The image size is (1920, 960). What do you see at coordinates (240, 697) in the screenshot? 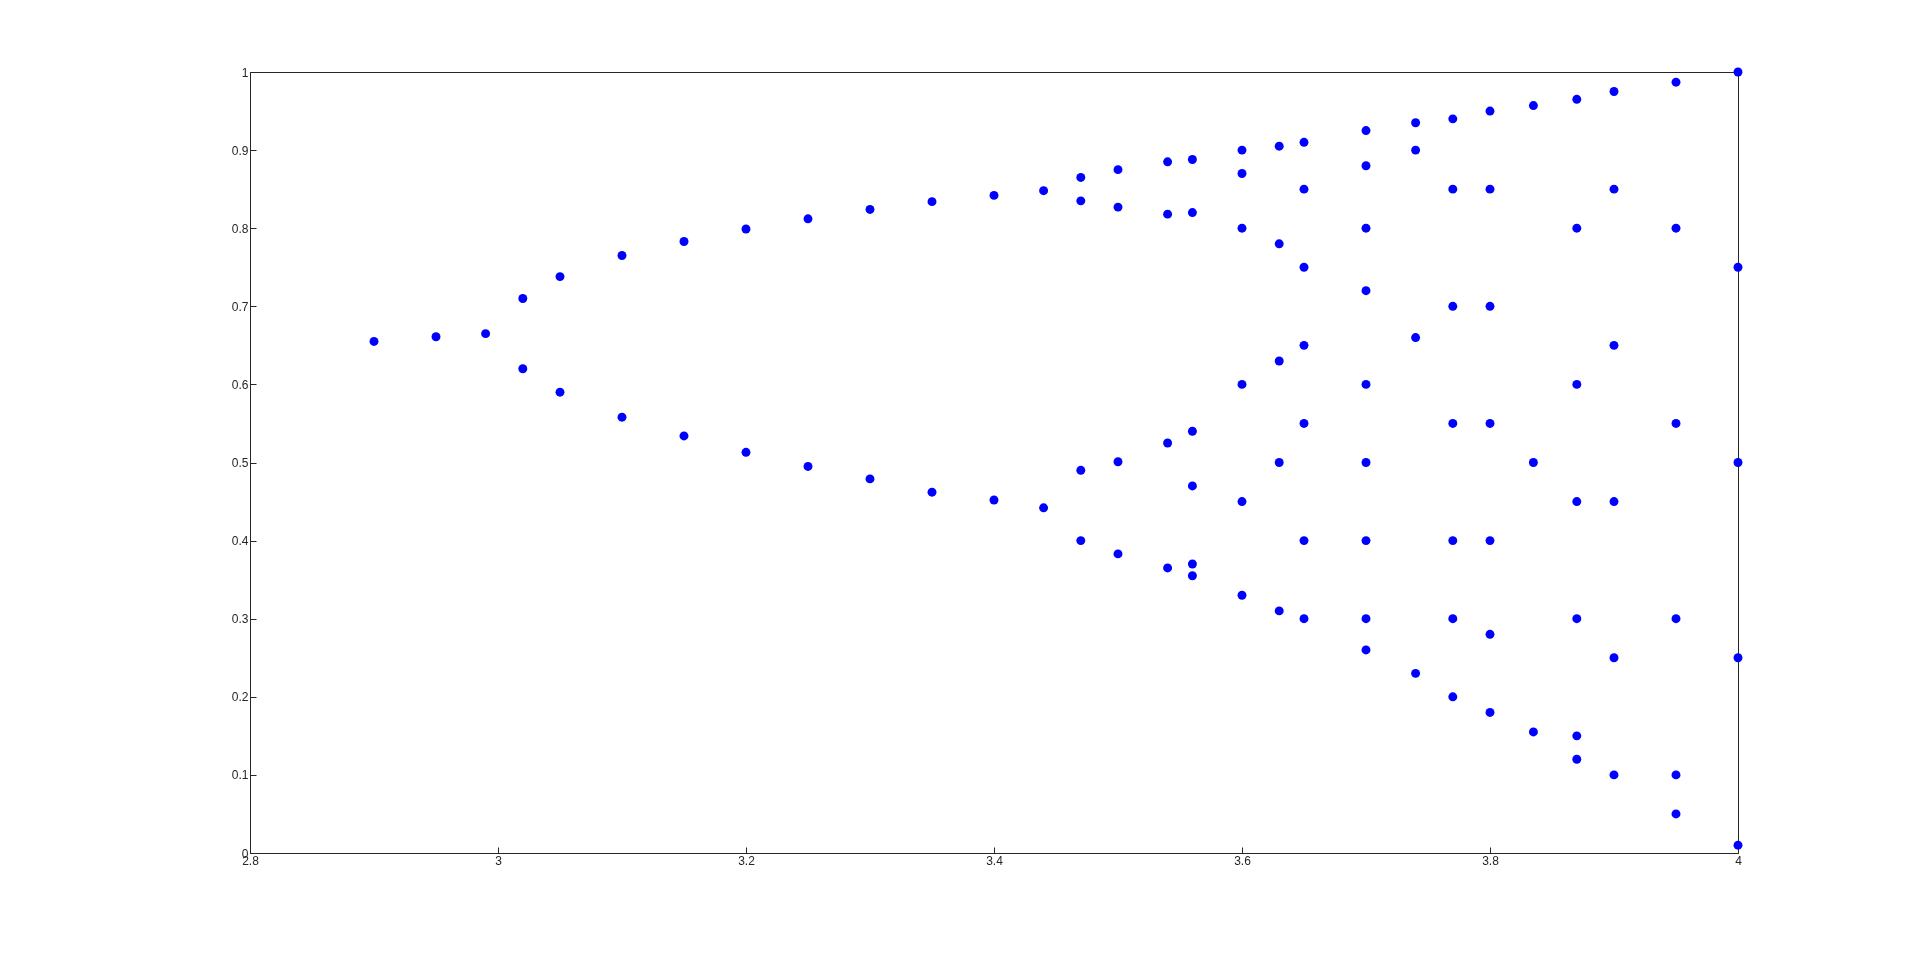
I see `y-tick-label: 0.2` at bounding box center [240, 697].